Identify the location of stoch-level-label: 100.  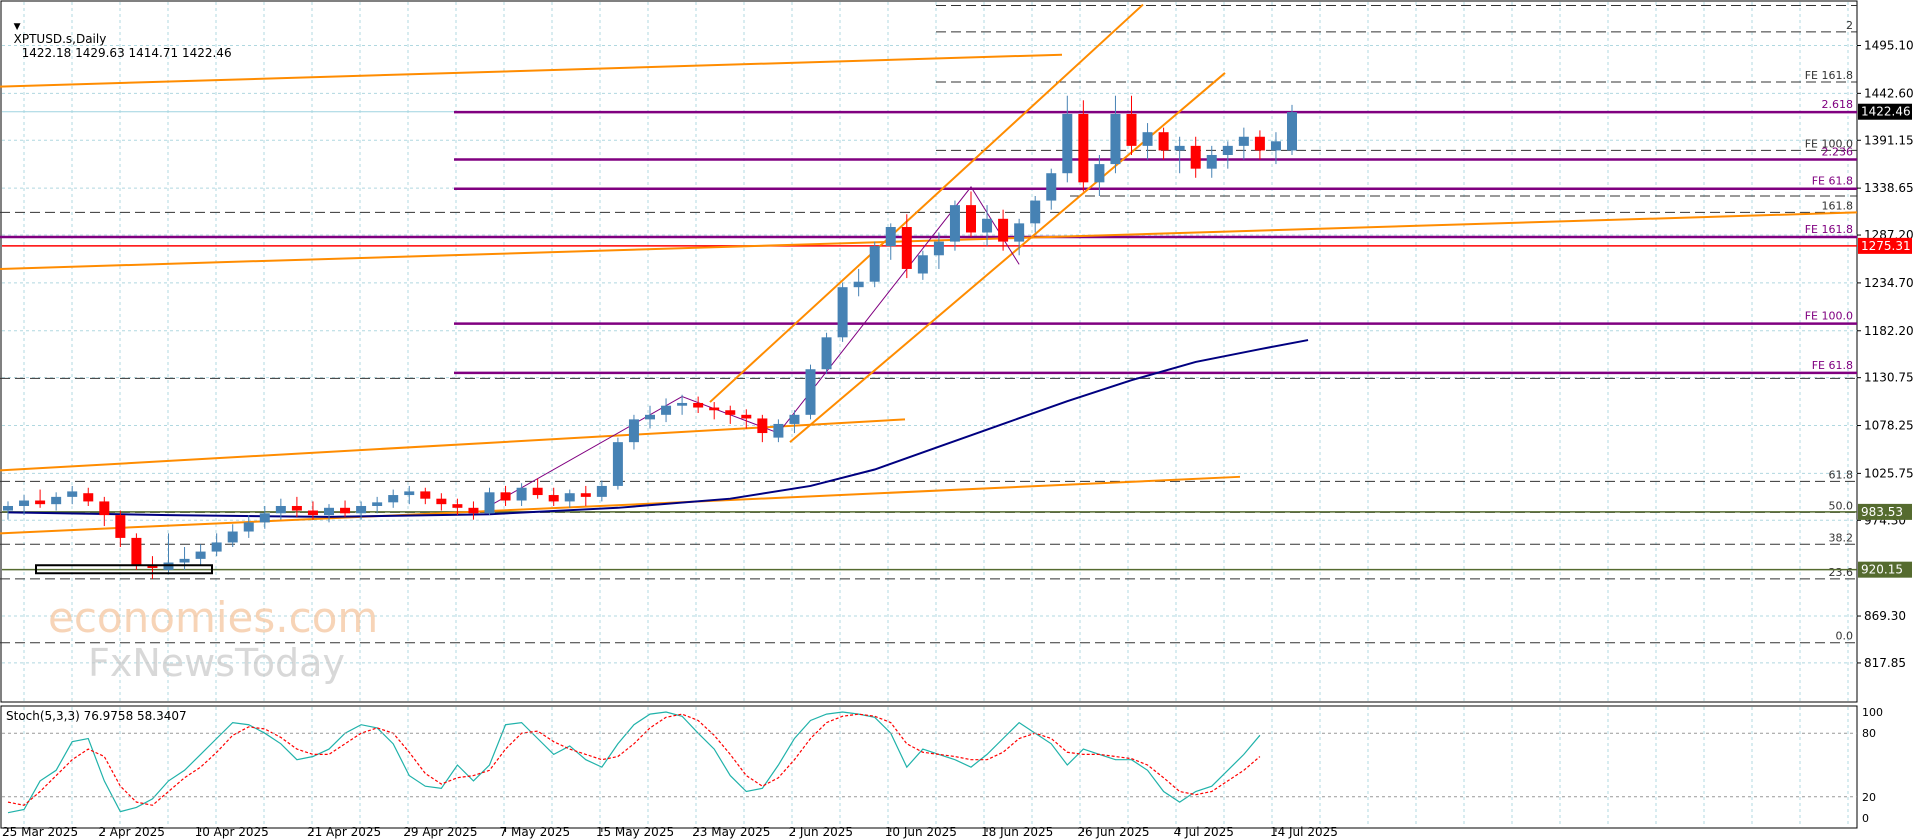
(1872, 712).